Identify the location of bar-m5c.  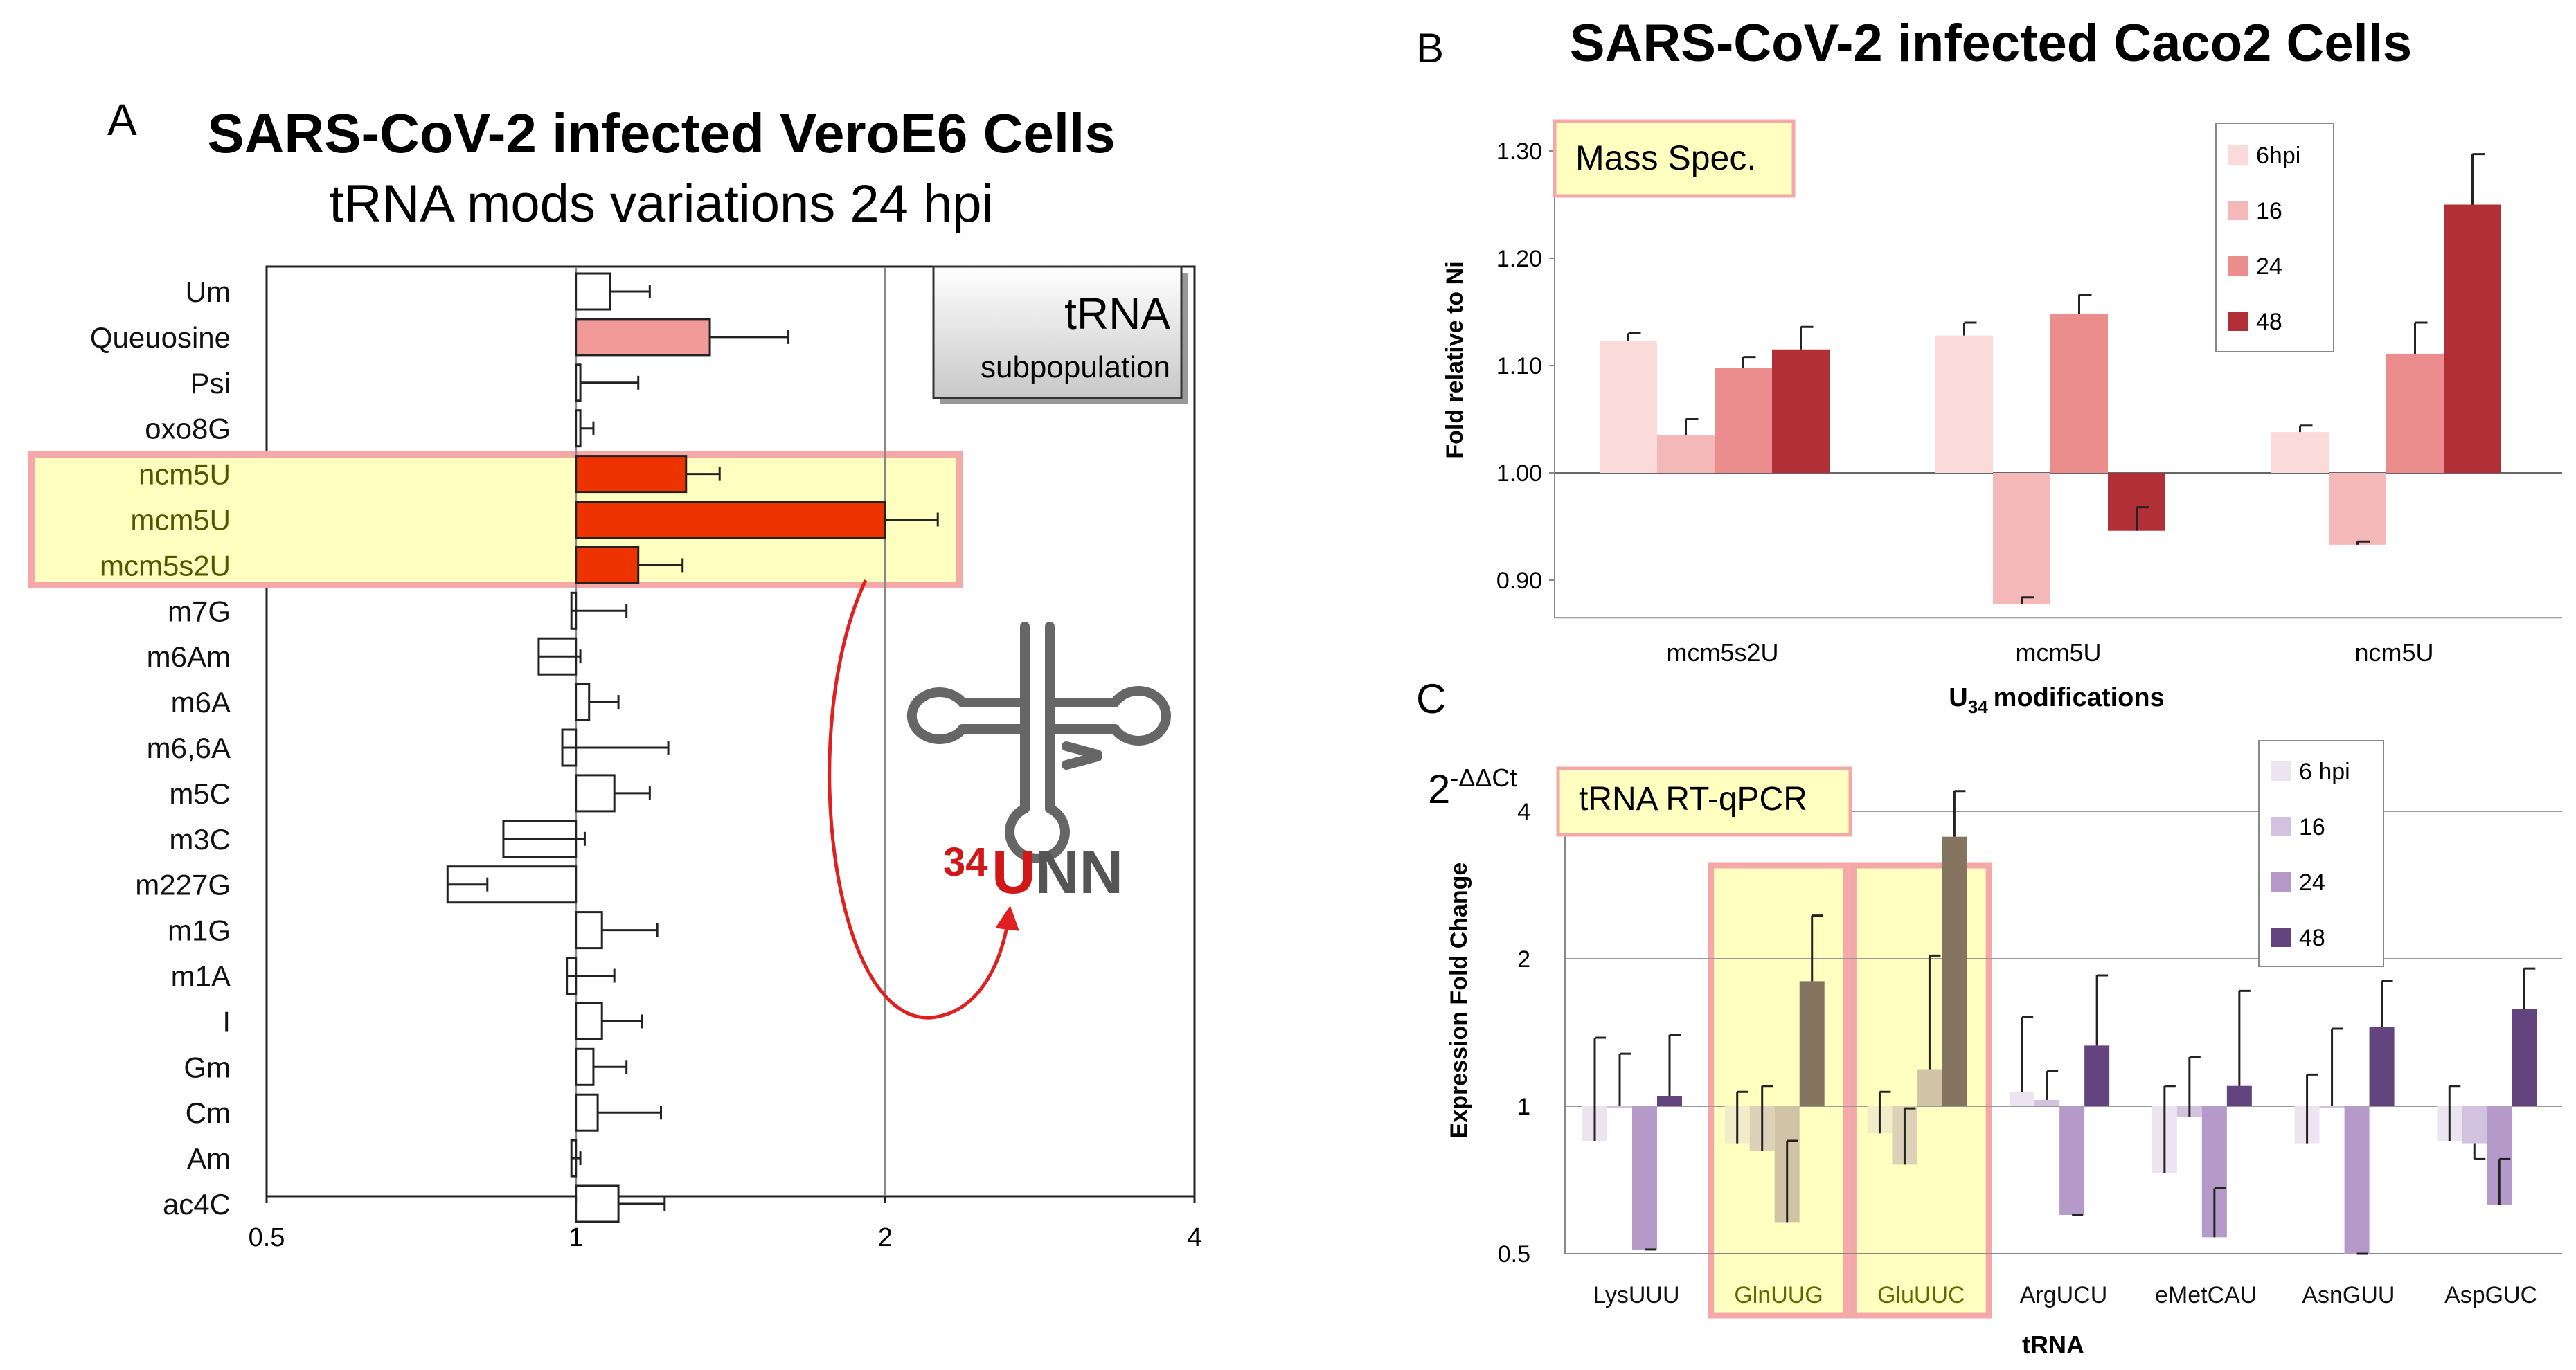
(595, 794).